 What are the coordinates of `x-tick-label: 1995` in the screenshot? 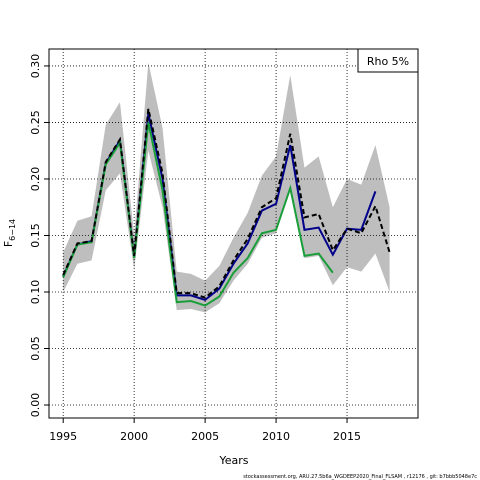 It's located at (63, 436).